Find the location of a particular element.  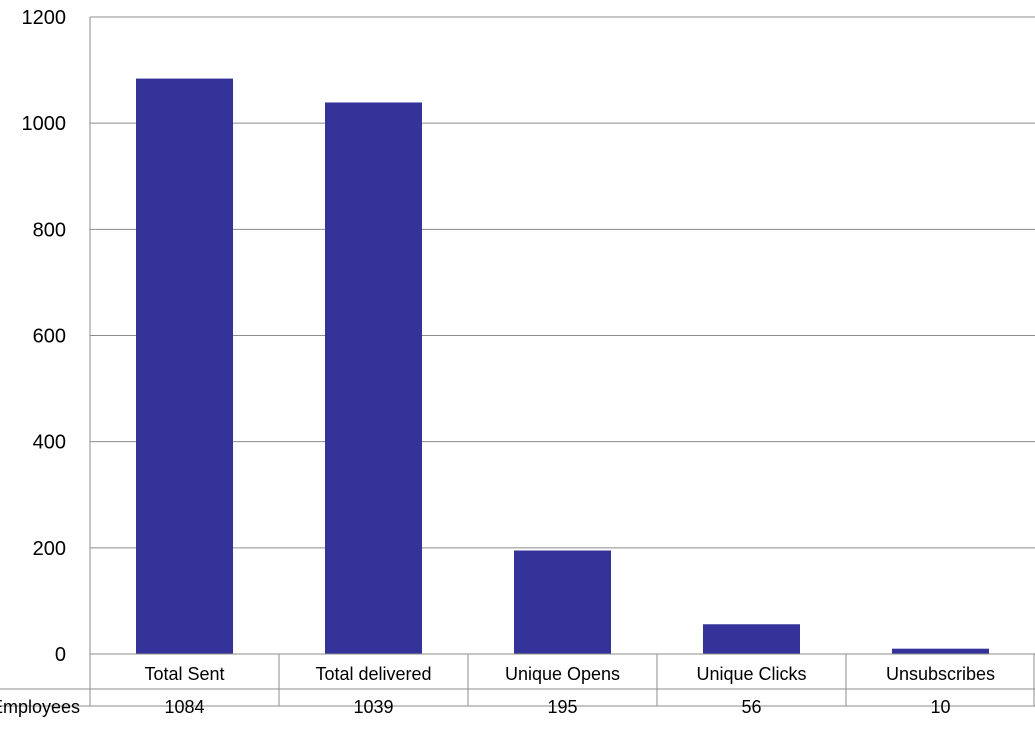

data-table: Employees 1084 1039 195 56 10 is located at coordinates (517, 685).